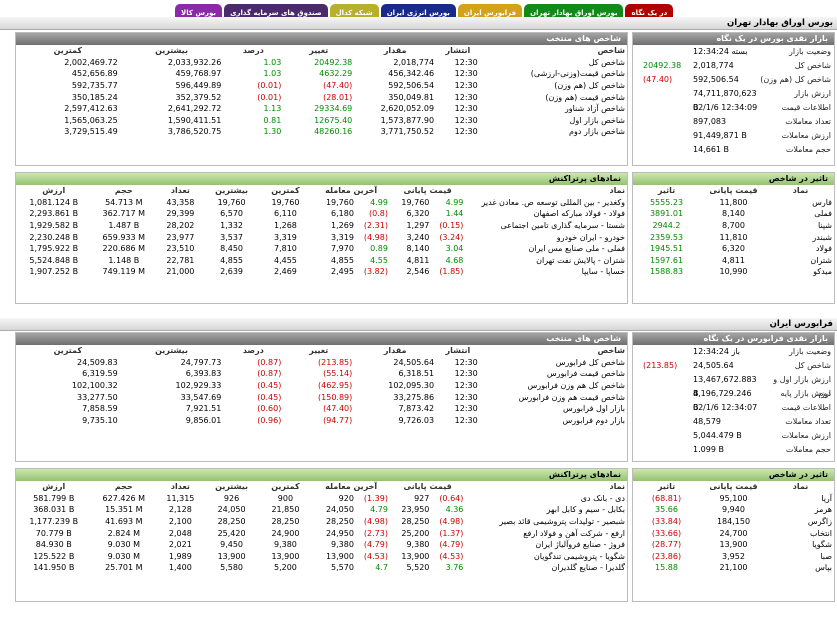 The image size is (837, 619). What do you see at coordinates (590, 237) in the screenshot?
I see `symbol-name: خودرو - ایران خودرو` at bounding box center [590, 237].